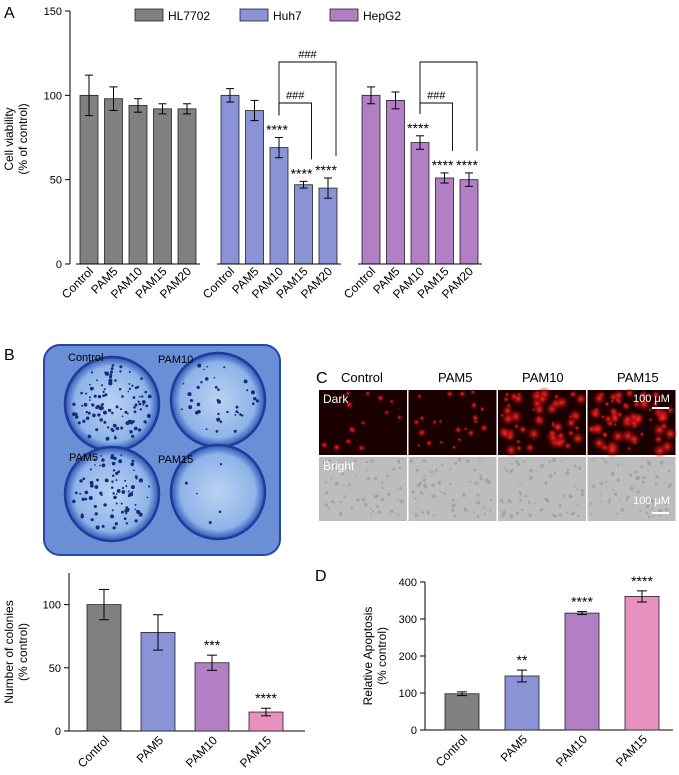 This screenshot has height=775, width=679. I want to click on well, so click(218, 492).